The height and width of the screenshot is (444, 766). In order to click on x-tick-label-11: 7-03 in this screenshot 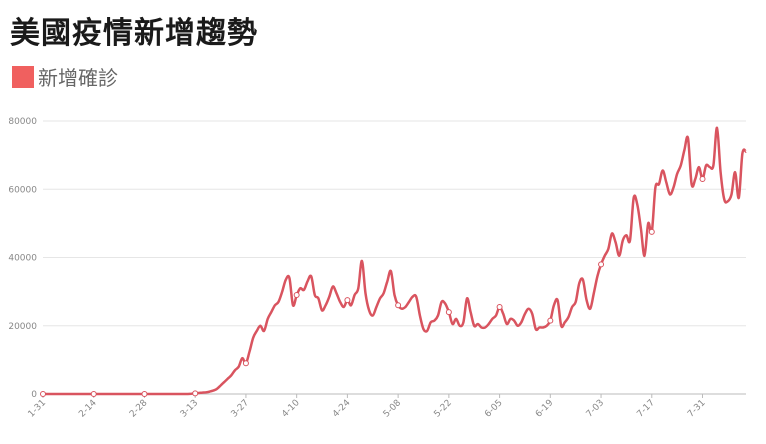, I will do `click(596, 409)`.